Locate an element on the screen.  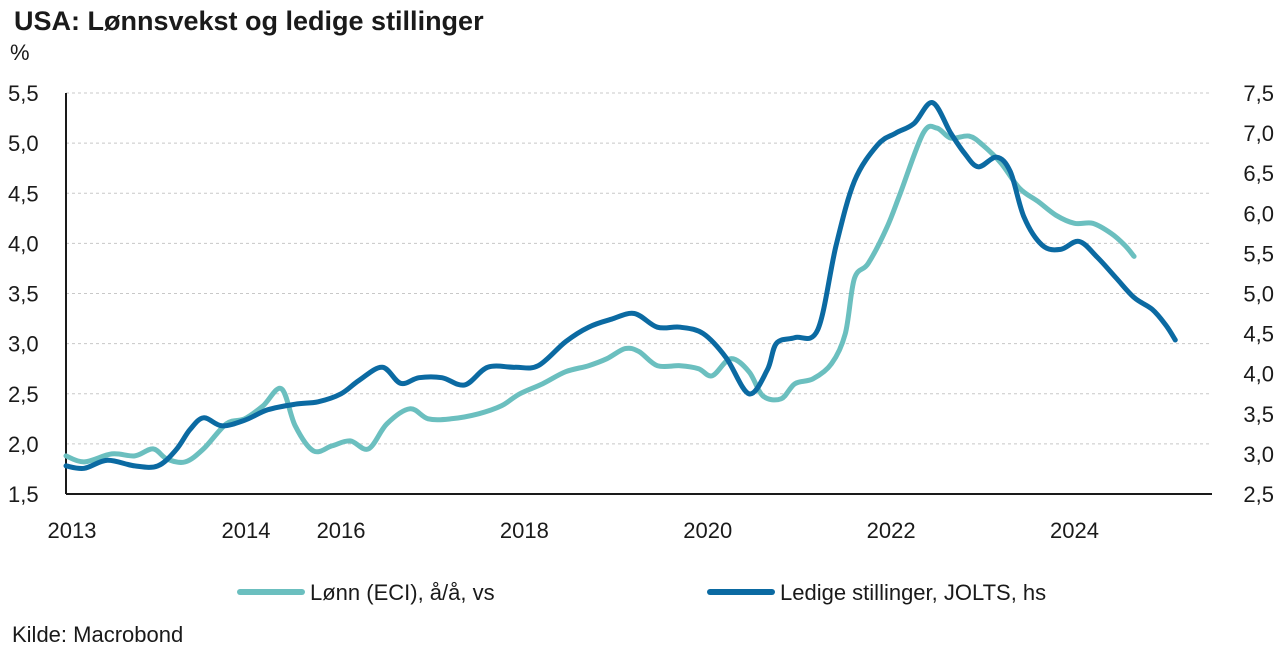
x-tick-label: 2024 is located at coordinates (1074, 530).